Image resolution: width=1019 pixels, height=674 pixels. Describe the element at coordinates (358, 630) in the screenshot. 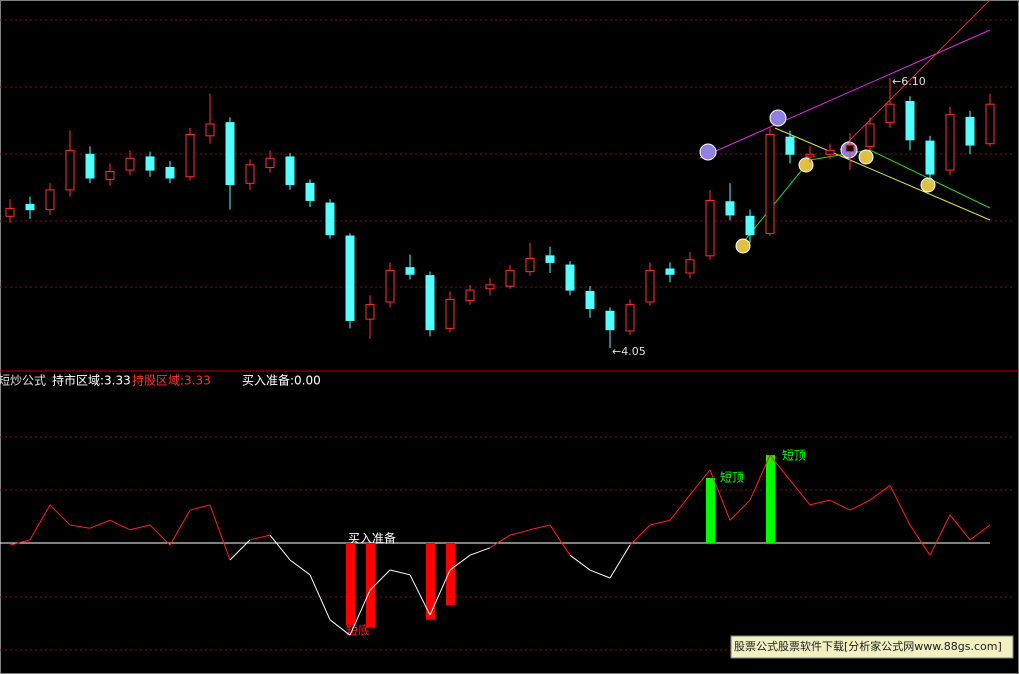

I see `annotation: 短底` at that location.